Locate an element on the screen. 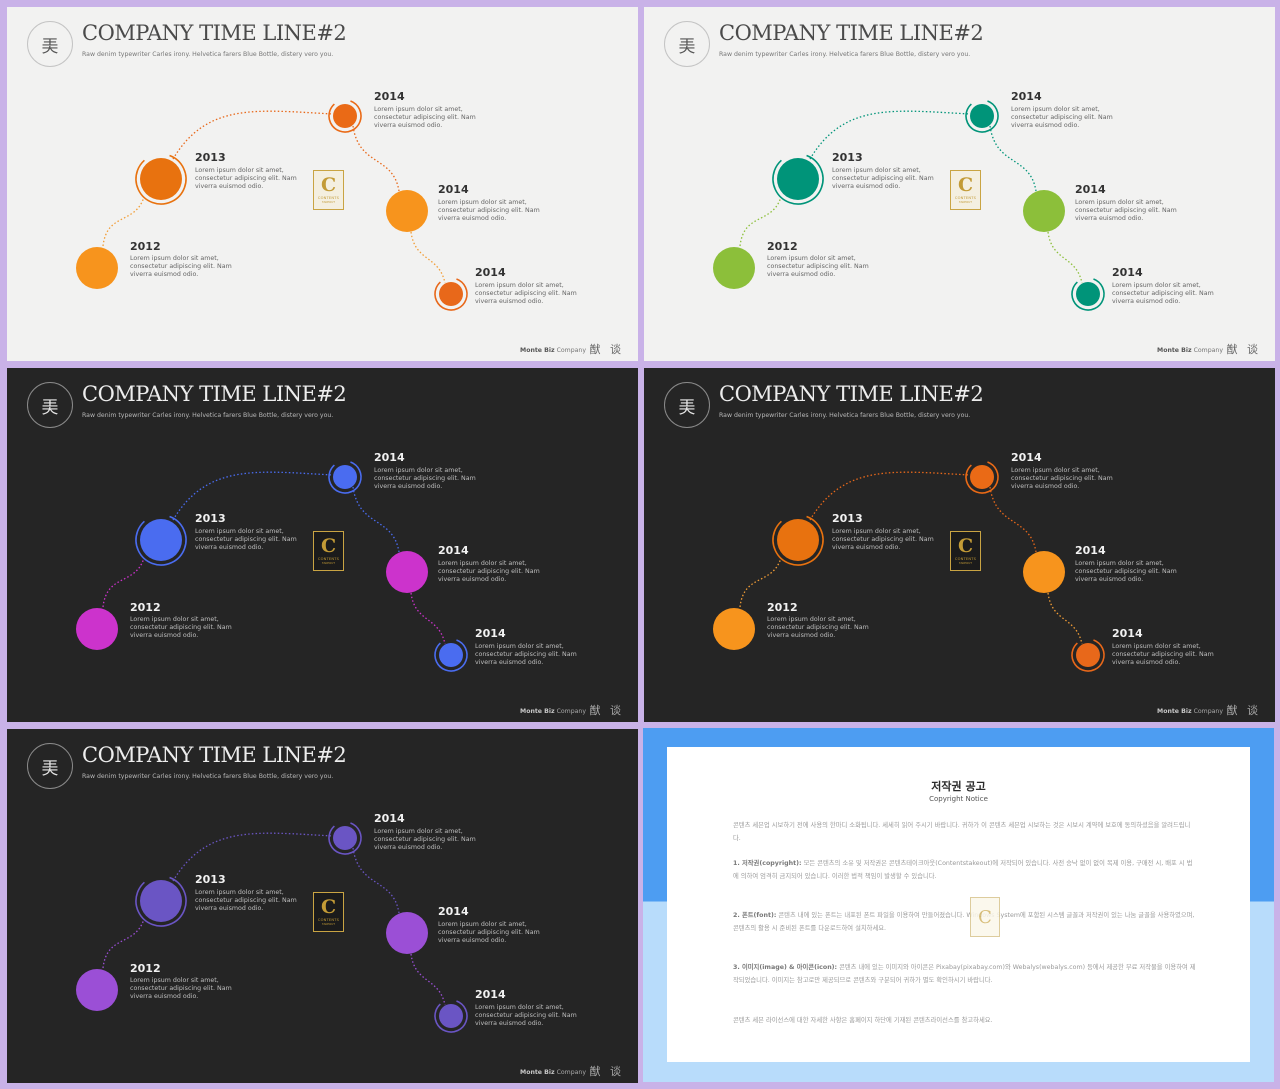  timeline-year: 2012 is located at coordinates (145, 968).